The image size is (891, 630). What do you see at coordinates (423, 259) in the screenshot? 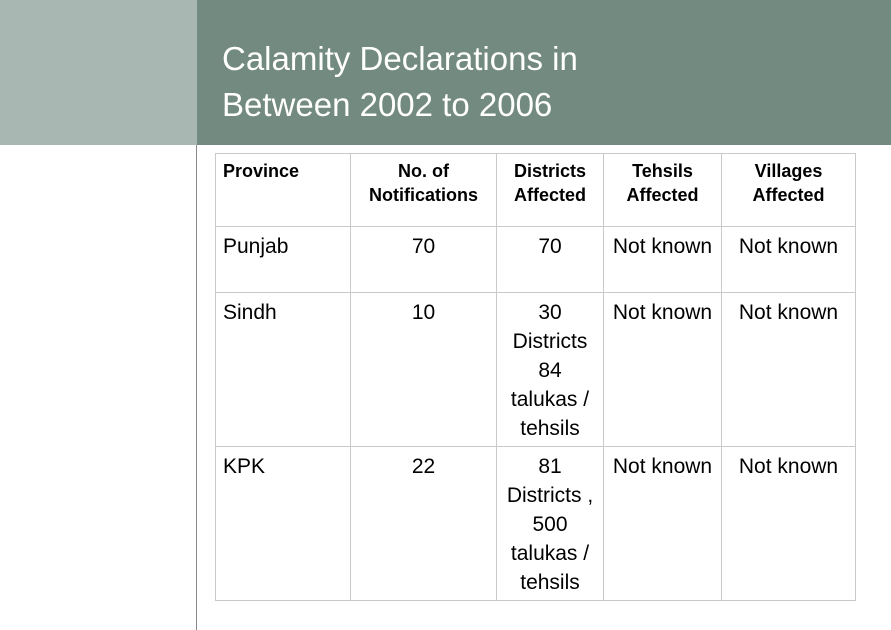
I see `cell-notifications: 70` at bounding box center [423, 259].